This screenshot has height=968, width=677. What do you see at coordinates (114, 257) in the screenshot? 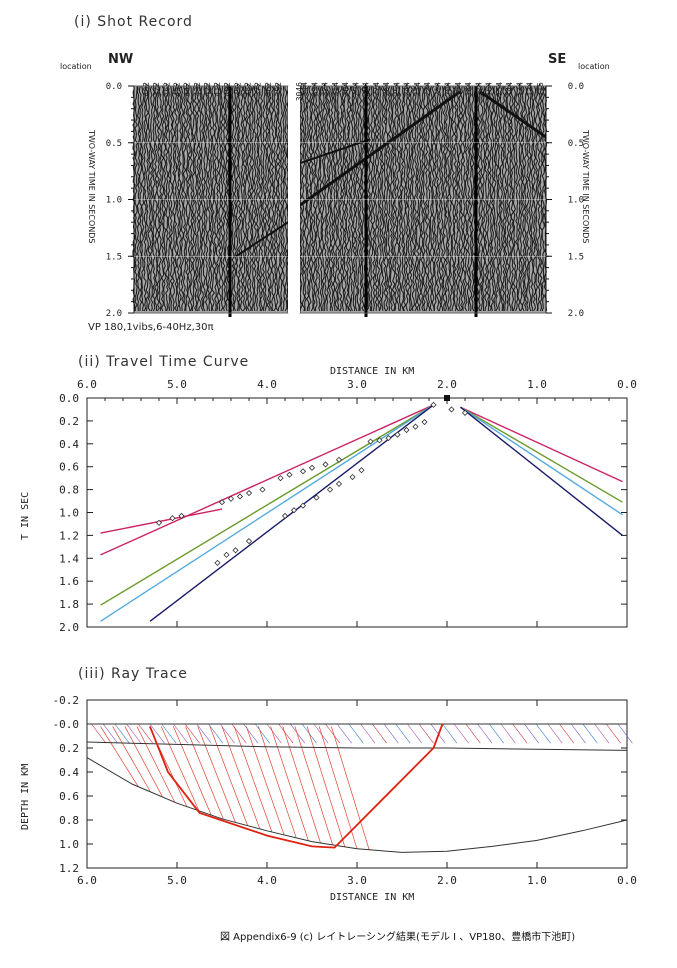
I see `time-tick-left: 1.5` at bounding box center [114, 257].